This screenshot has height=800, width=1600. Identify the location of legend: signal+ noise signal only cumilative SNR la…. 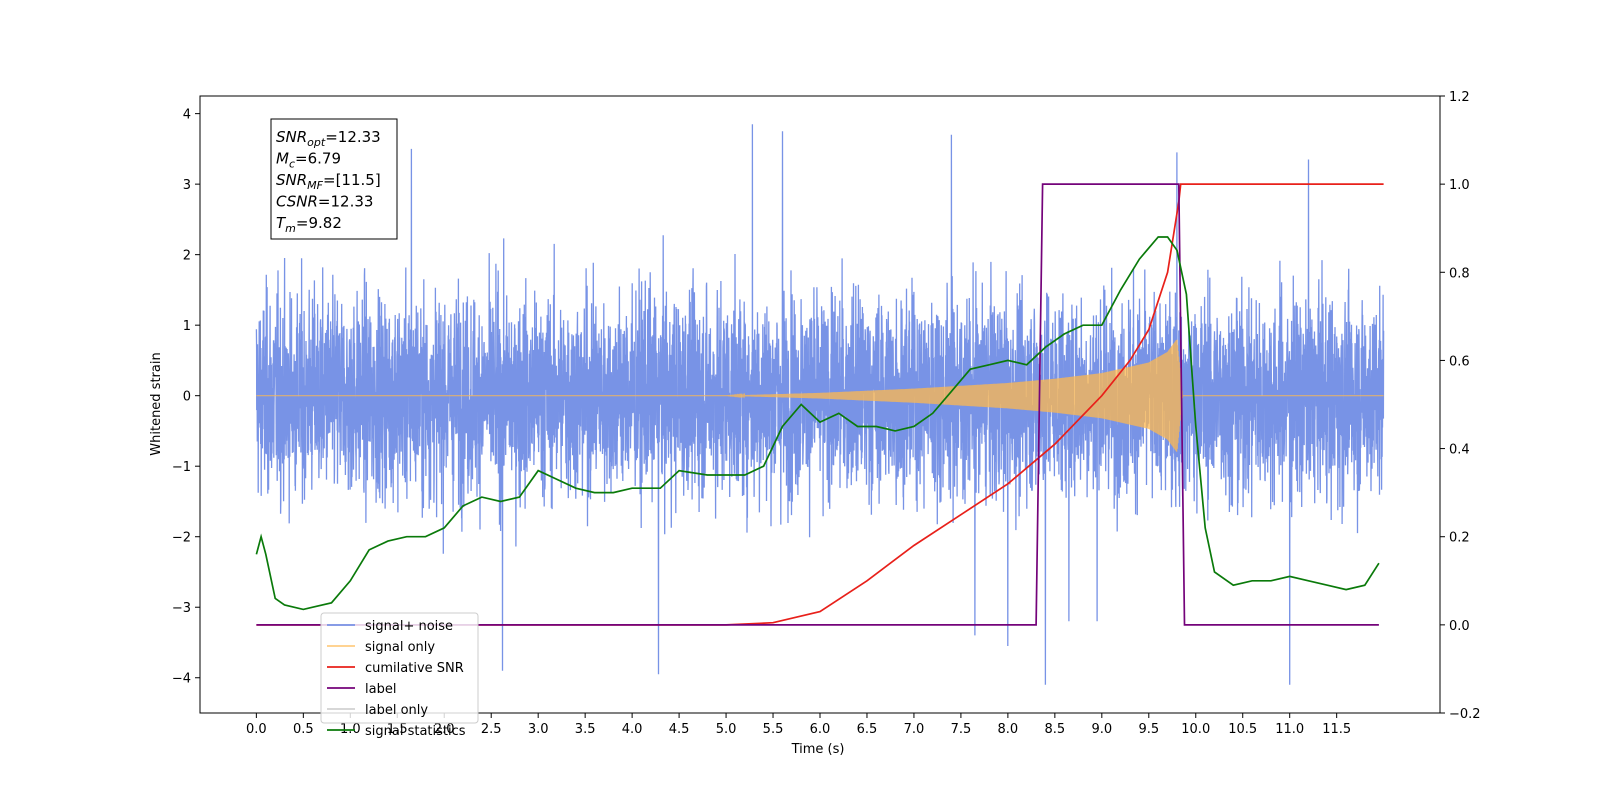
(399, 675).